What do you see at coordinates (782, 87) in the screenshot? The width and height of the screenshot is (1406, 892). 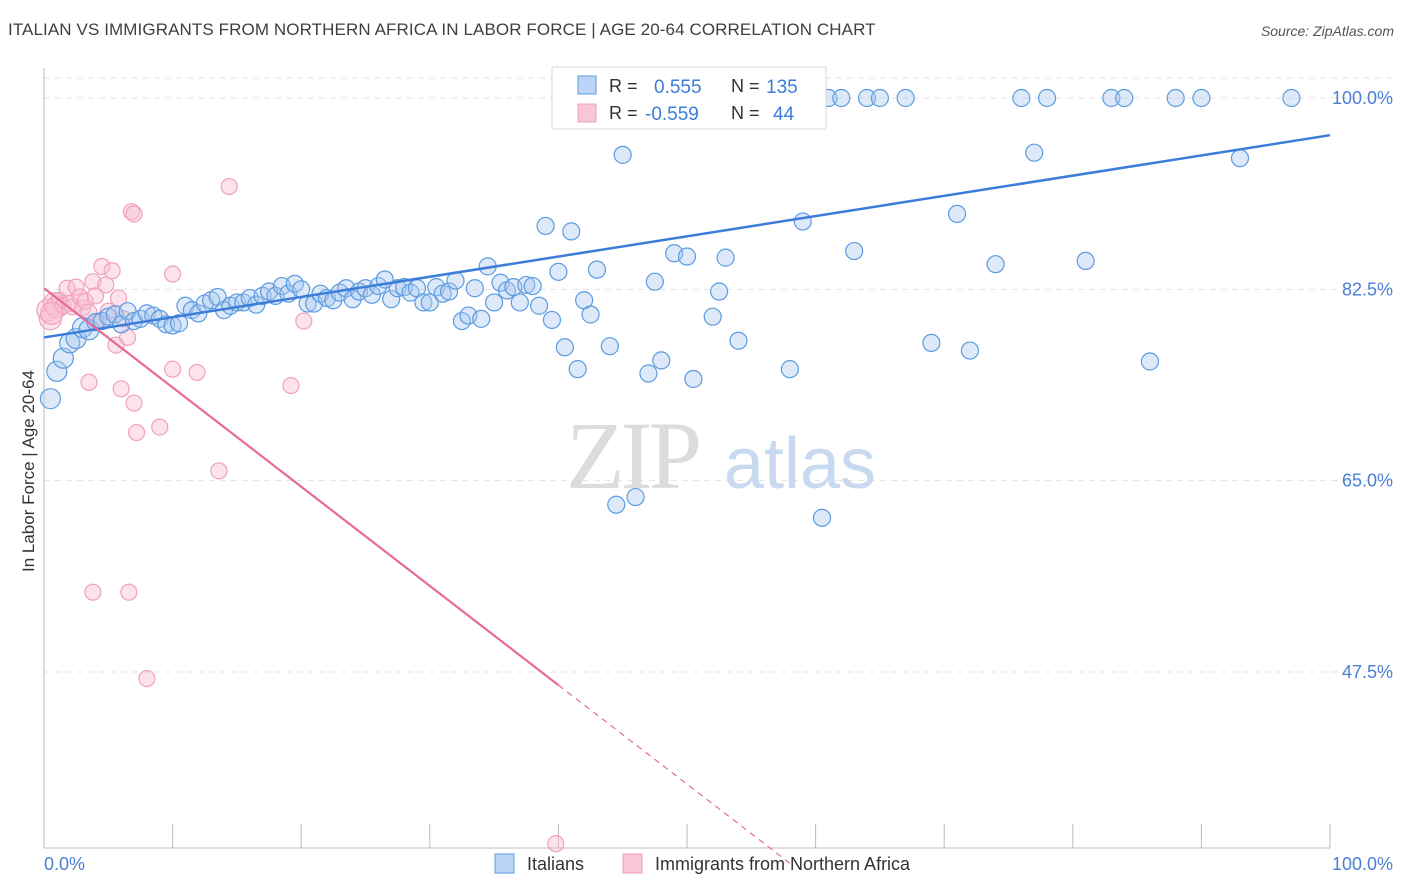 I see `legend-n-value-1: 135` at bounding box center [782, 87].